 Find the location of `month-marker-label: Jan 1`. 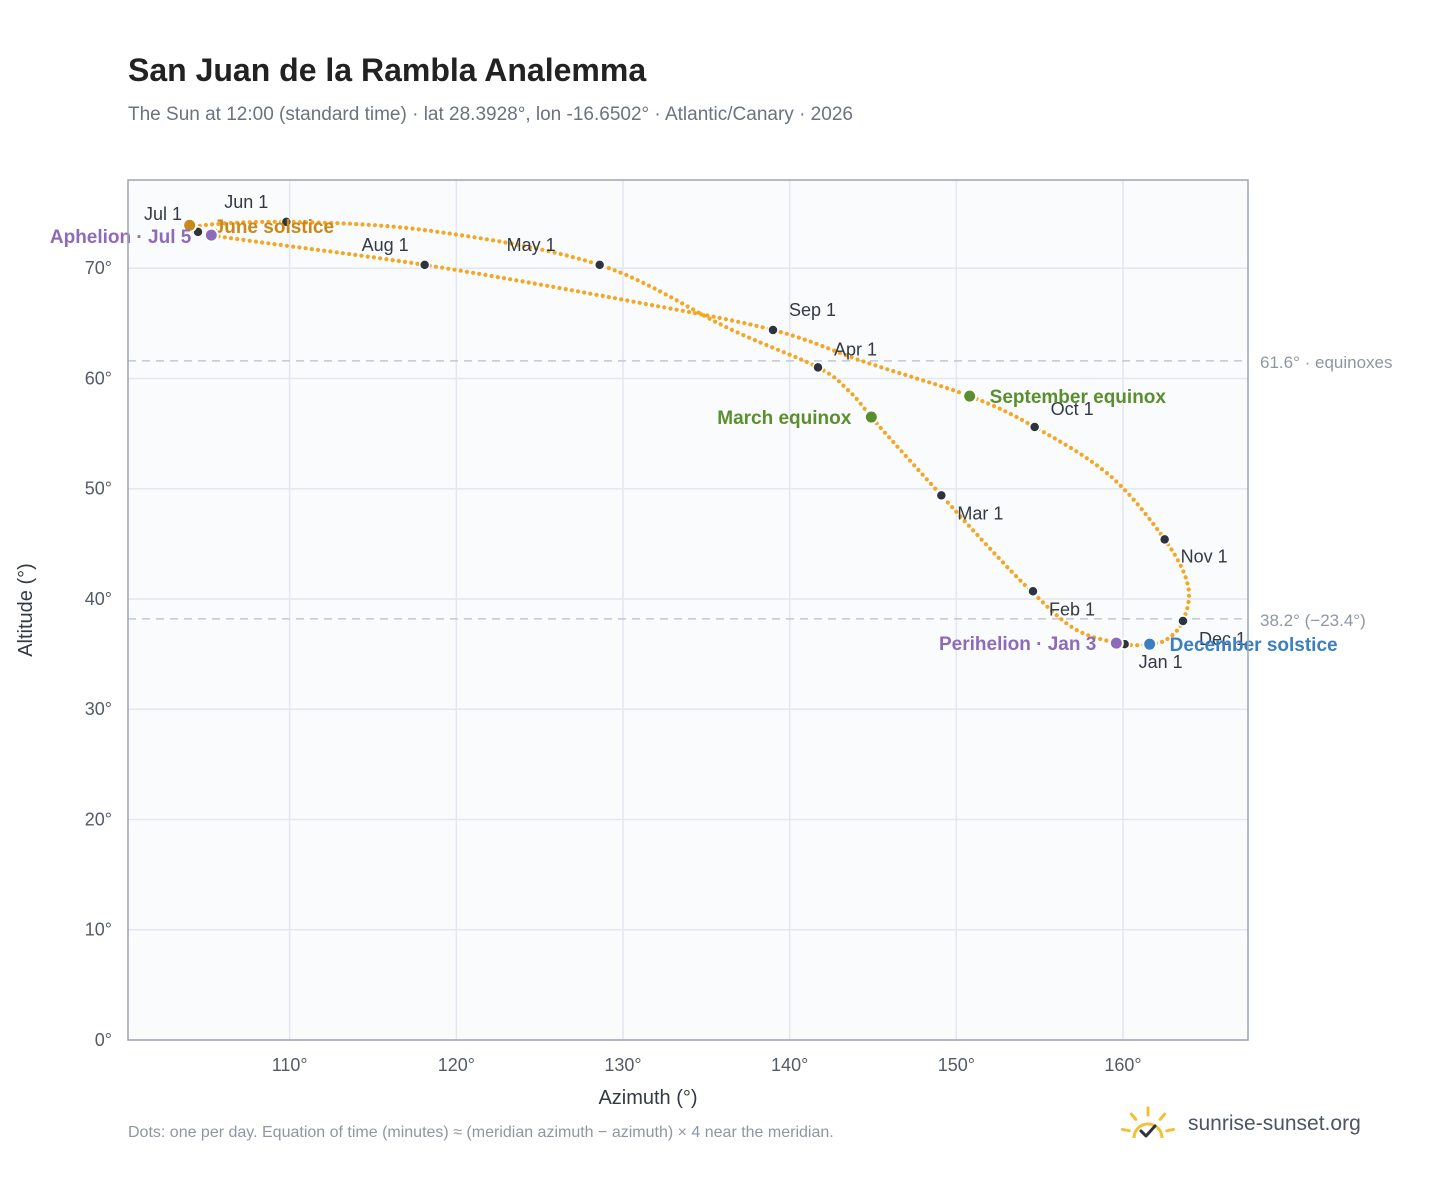

month-marker-label: Jan 1 is located at coordinates (1161, 662).